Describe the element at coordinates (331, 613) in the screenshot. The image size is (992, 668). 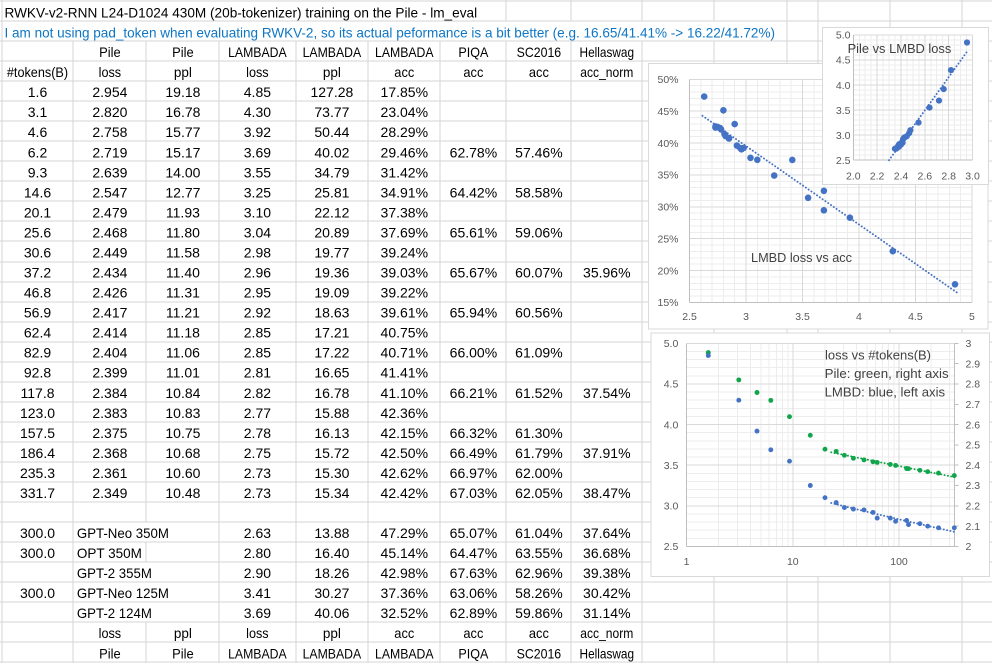
I see `svg-text: 40.06` at that location.